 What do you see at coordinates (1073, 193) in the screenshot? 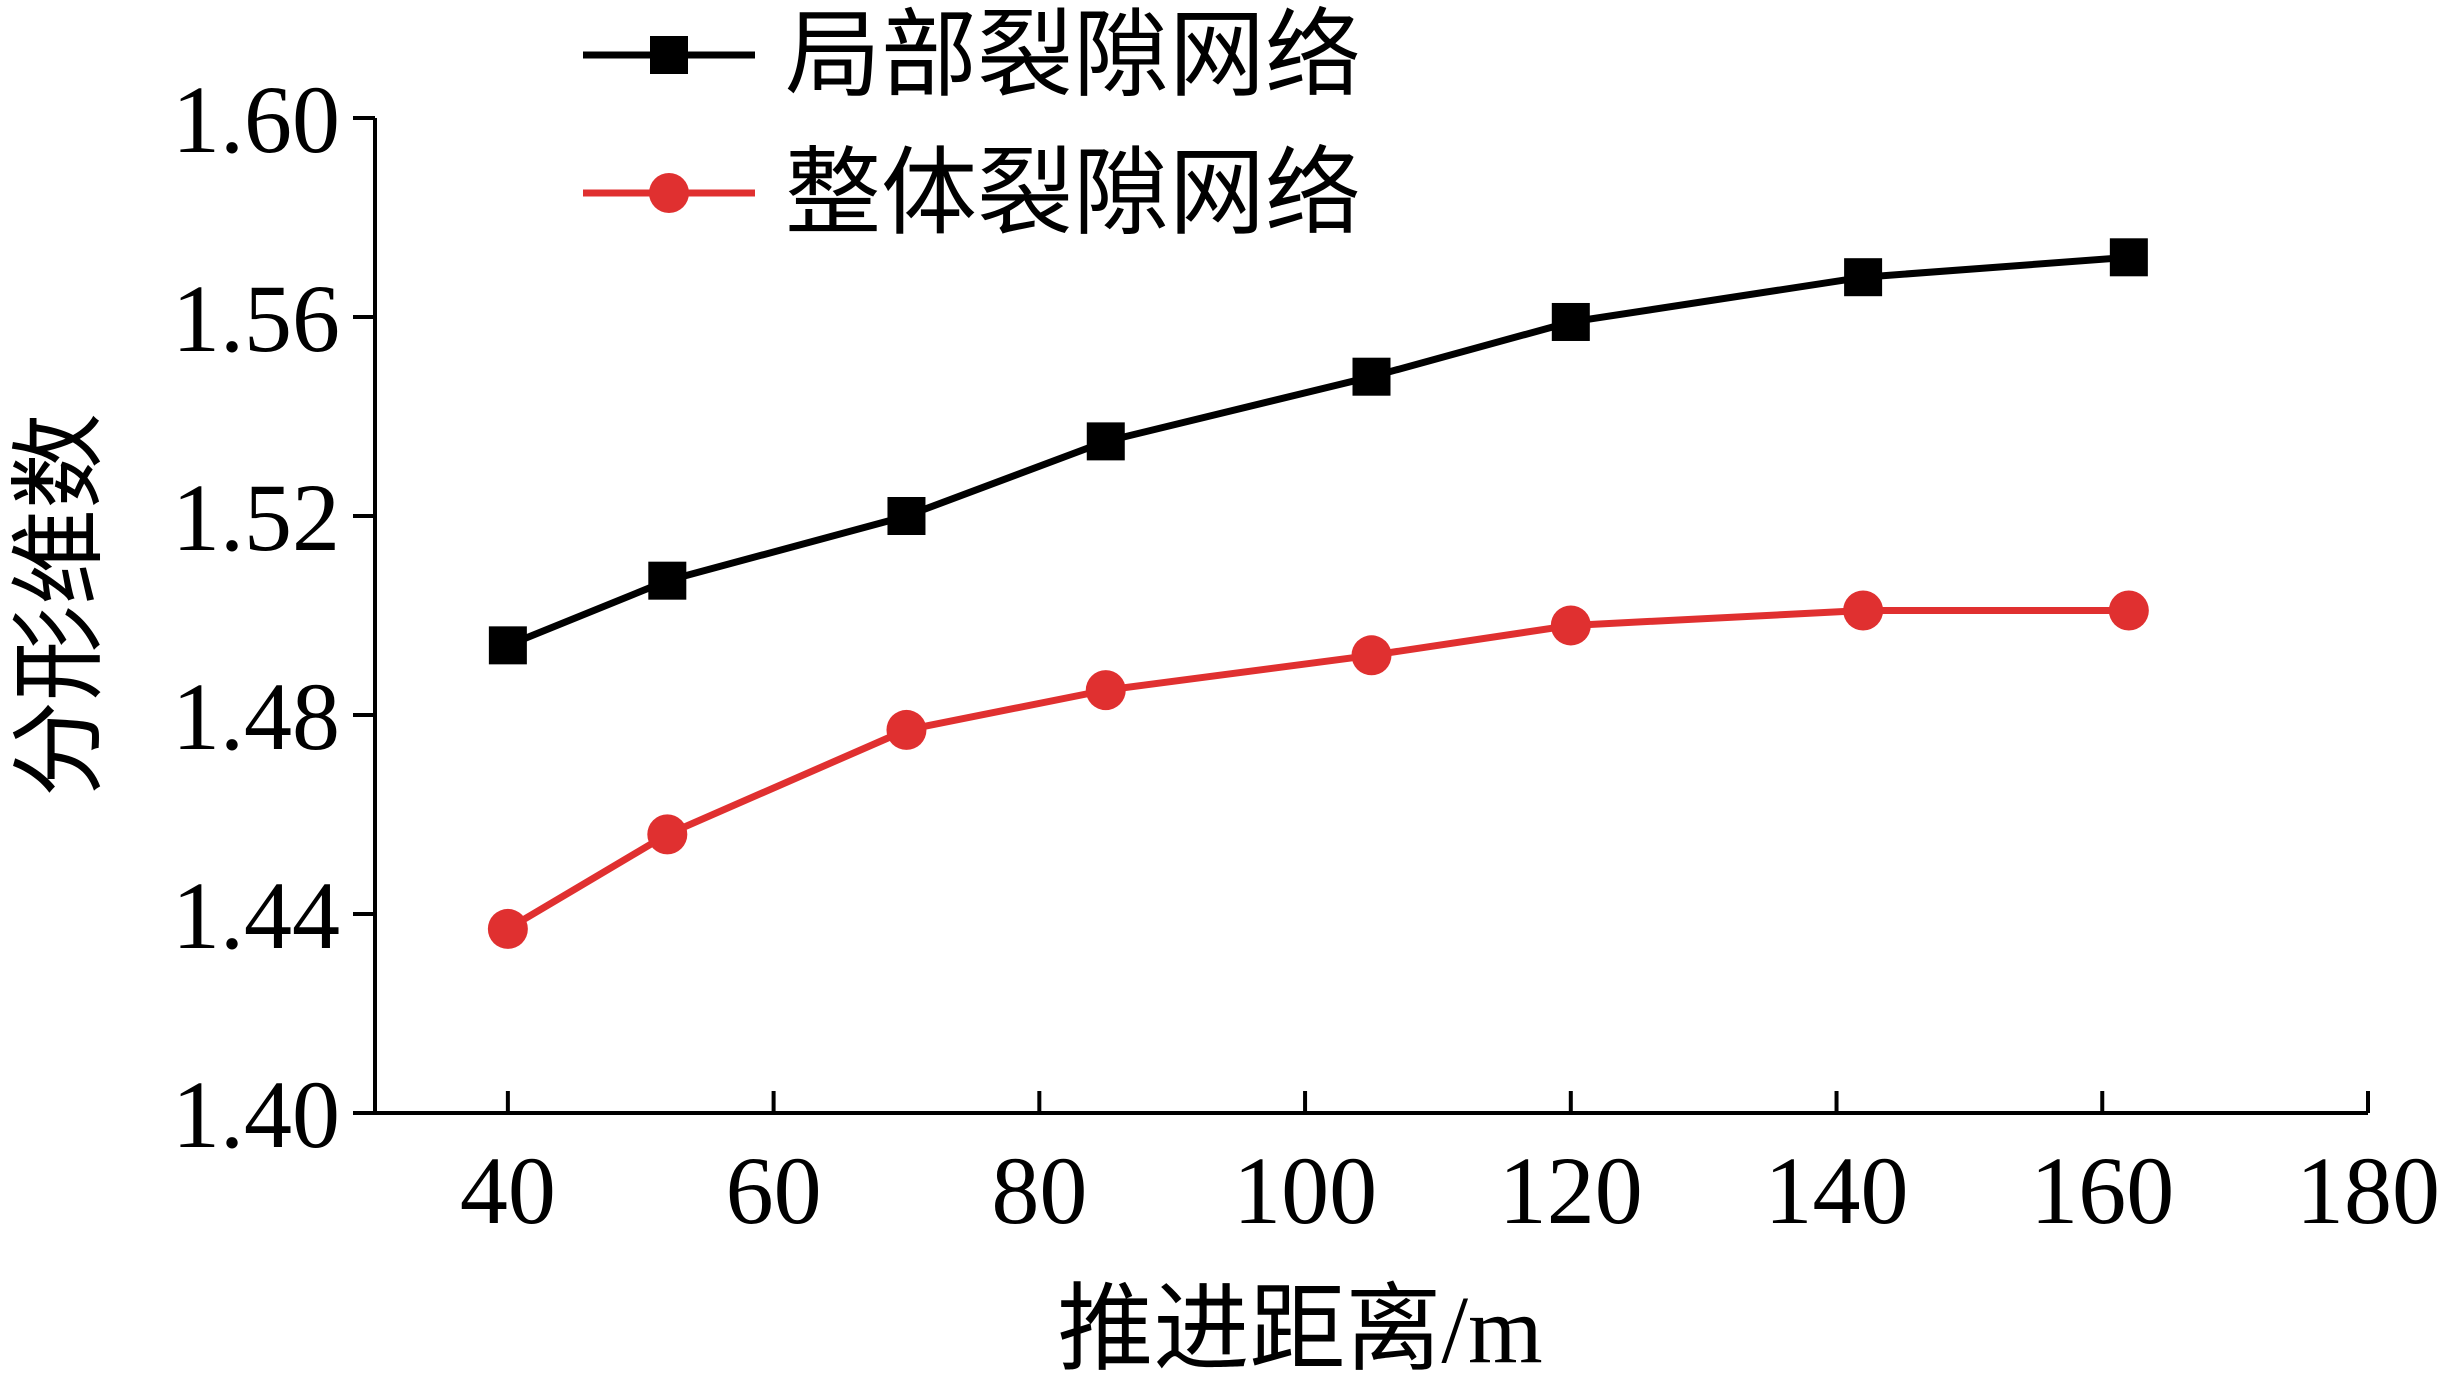
I see `legend-label: 整体裂隙网络` at bounding box center [1073, 193].